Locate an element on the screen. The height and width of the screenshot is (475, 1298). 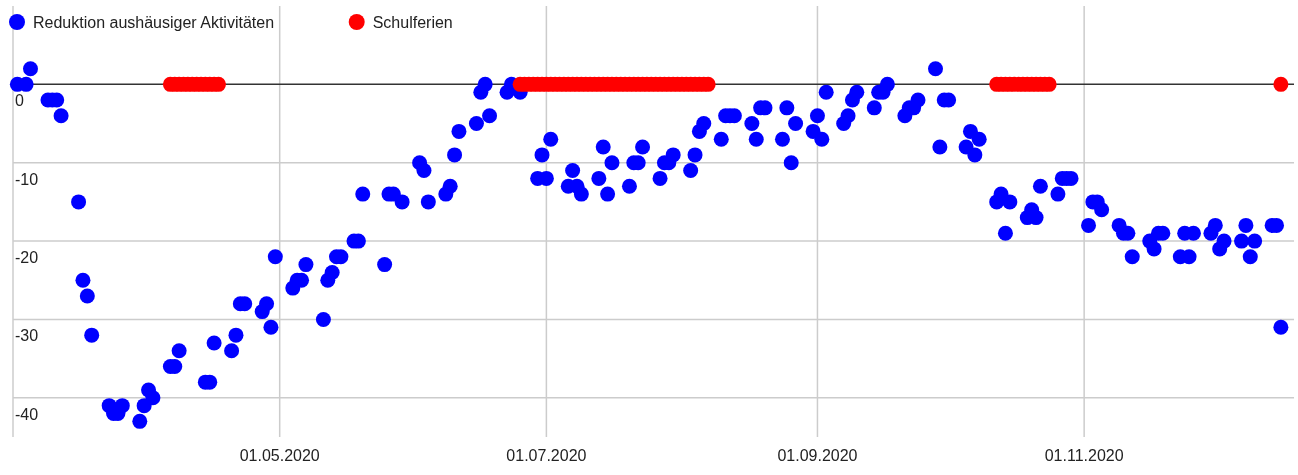
x-tick-label: 01.09.2020 is located at coordinates (817, 455).